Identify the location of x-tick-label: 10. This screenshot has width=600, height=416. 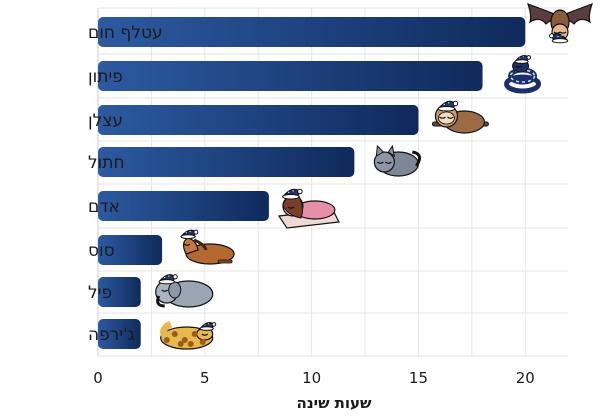
(311, 378).